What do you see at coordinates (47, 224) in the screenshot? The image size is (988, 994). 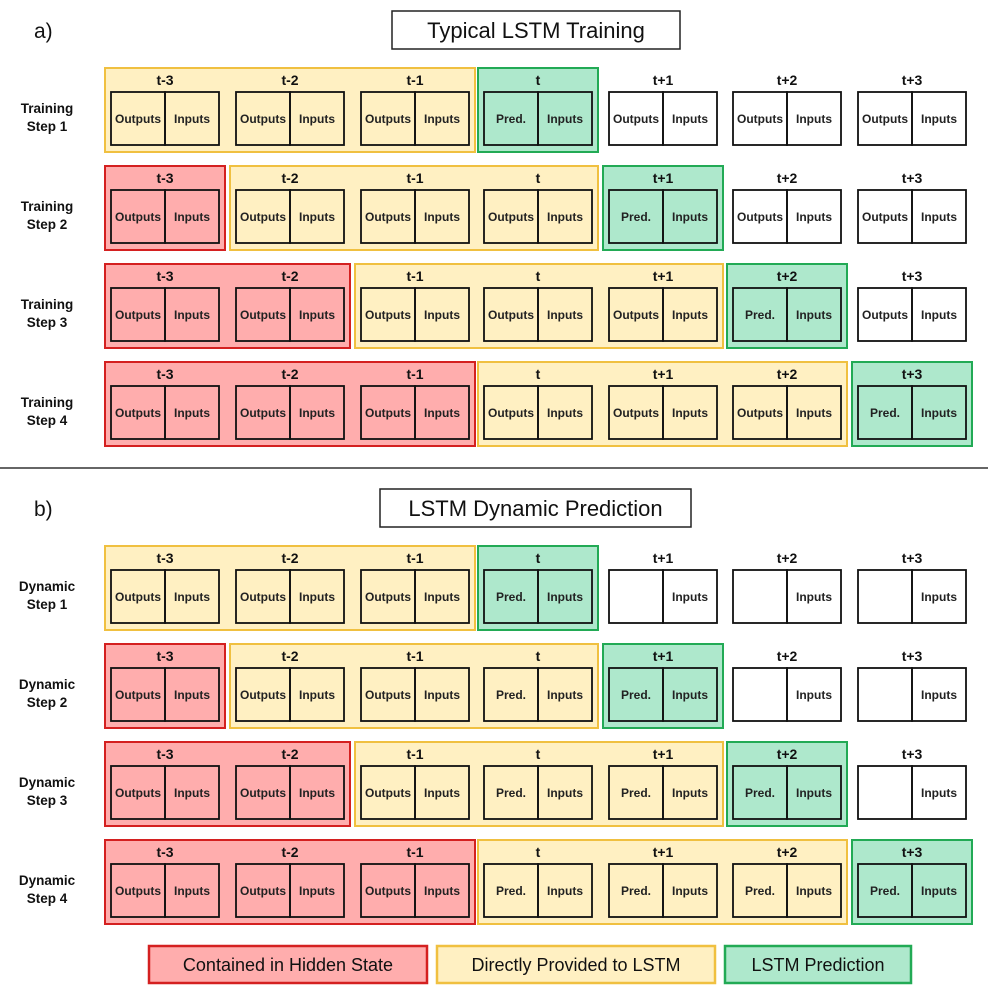 I see `step-label-line2: Step 2` at bounding box center [47, 224].